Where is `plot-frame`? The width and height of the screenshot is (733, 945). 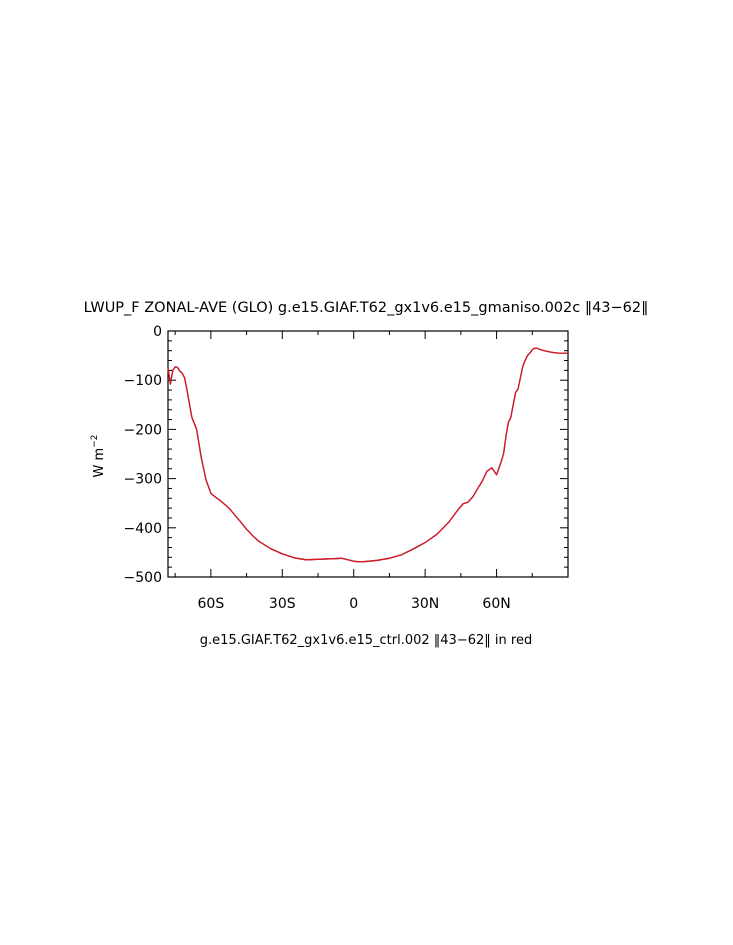
plot-frame is located at coordinates (368, 454).